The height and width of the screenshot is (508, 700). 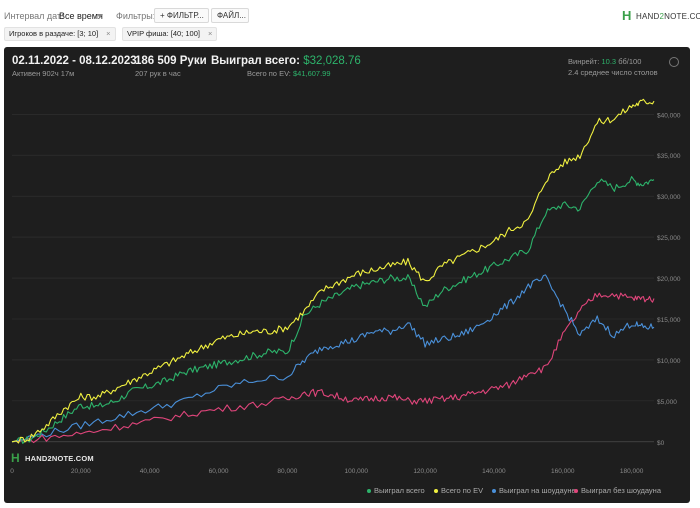 What do you see at coordinates (100, 16) in the screenshot?
I see `chevron-down-icon` at bounding box center [100, 16].